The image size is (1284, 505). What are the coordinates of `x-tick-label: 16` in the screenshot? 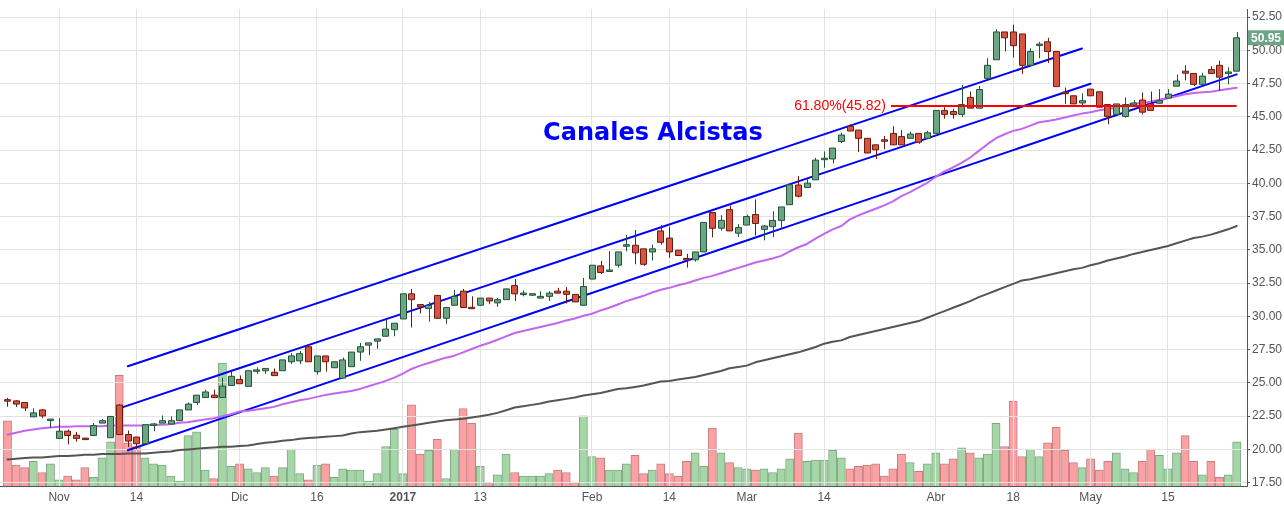 It's located at (317, 496).